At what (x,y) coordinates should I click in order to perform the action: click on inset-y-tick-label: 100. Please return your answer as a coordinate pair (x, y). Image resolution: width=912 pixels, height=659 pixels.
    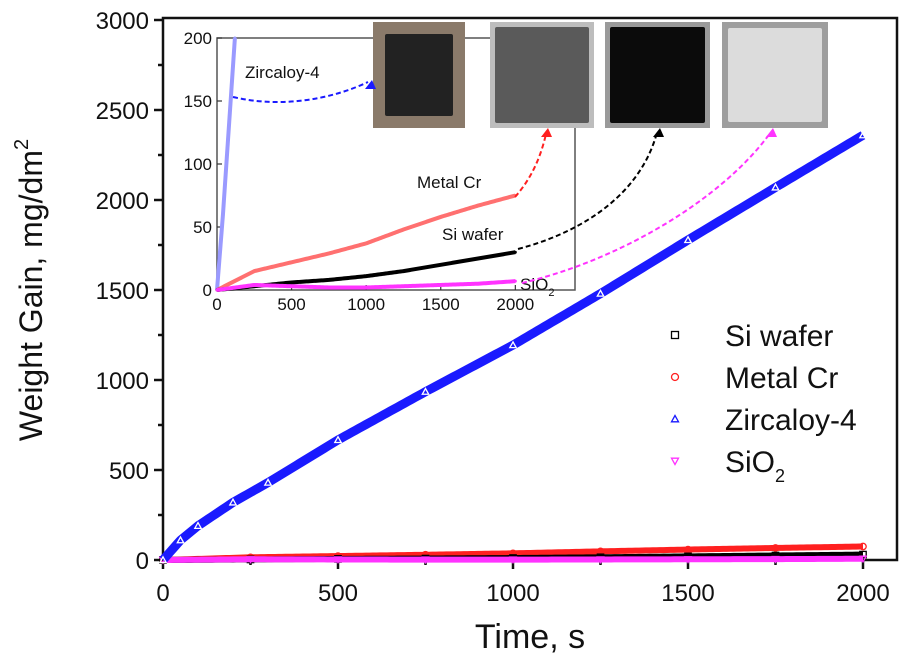
    Looking at the image, I should click on (198, 164).